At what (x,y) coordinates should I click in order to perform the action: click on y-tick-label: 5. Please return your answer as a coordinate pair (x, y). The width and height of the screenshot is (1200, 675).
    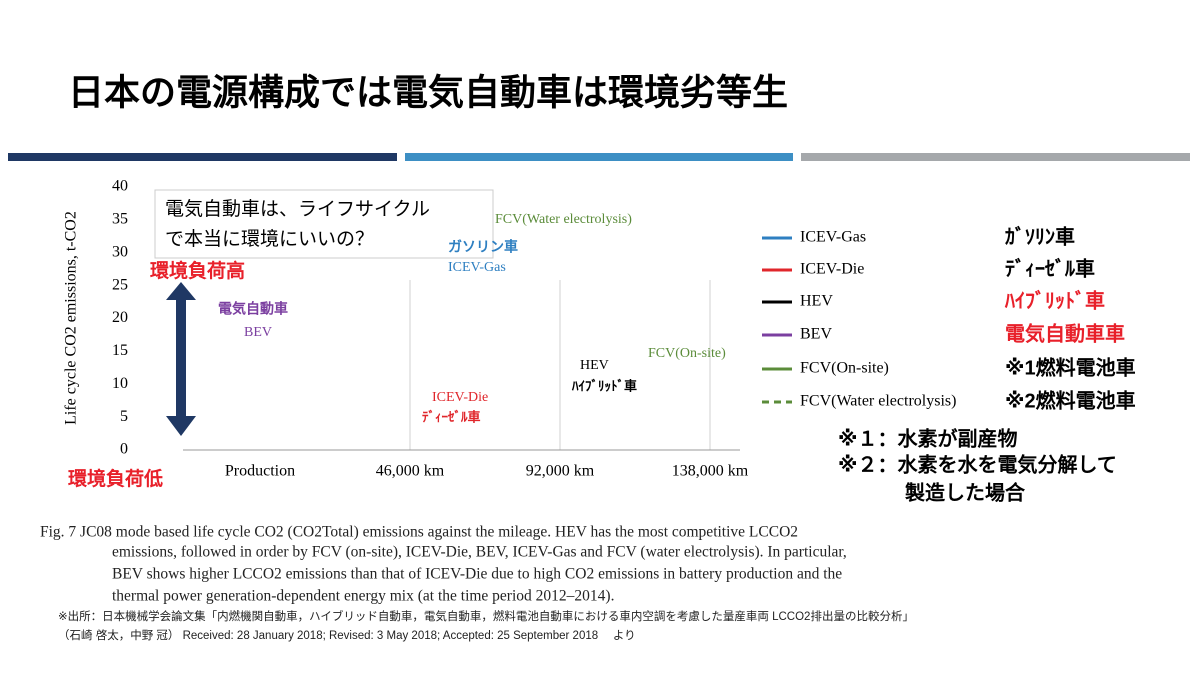
    Looking at the image, I should click on (124, 416).